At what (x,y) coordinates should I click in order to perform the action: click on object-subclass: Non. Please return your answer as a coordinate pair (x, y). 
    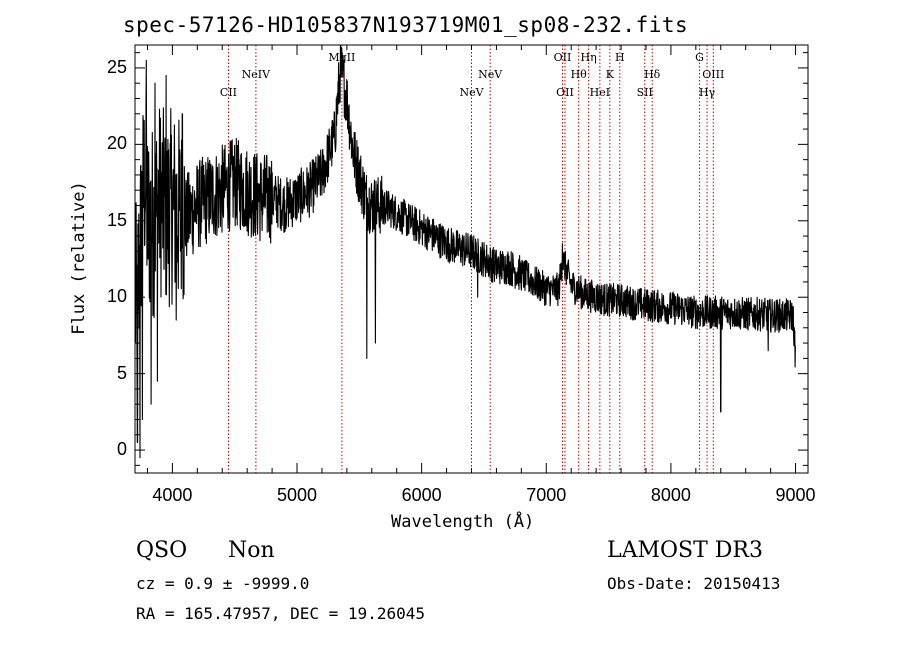
    Looking at the image, I should click on (251, 550).